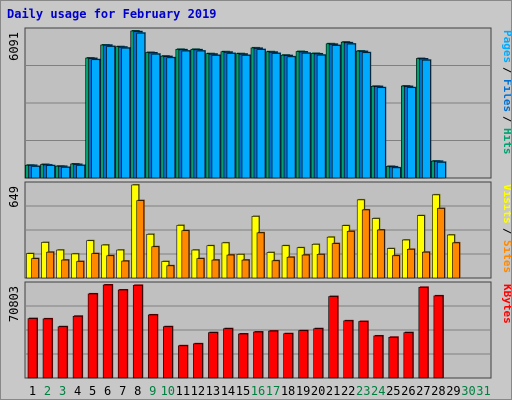  Describe the element at coordinates (47, 391) in the screenshot. I see `x-tick-day-2: 2` at that location.